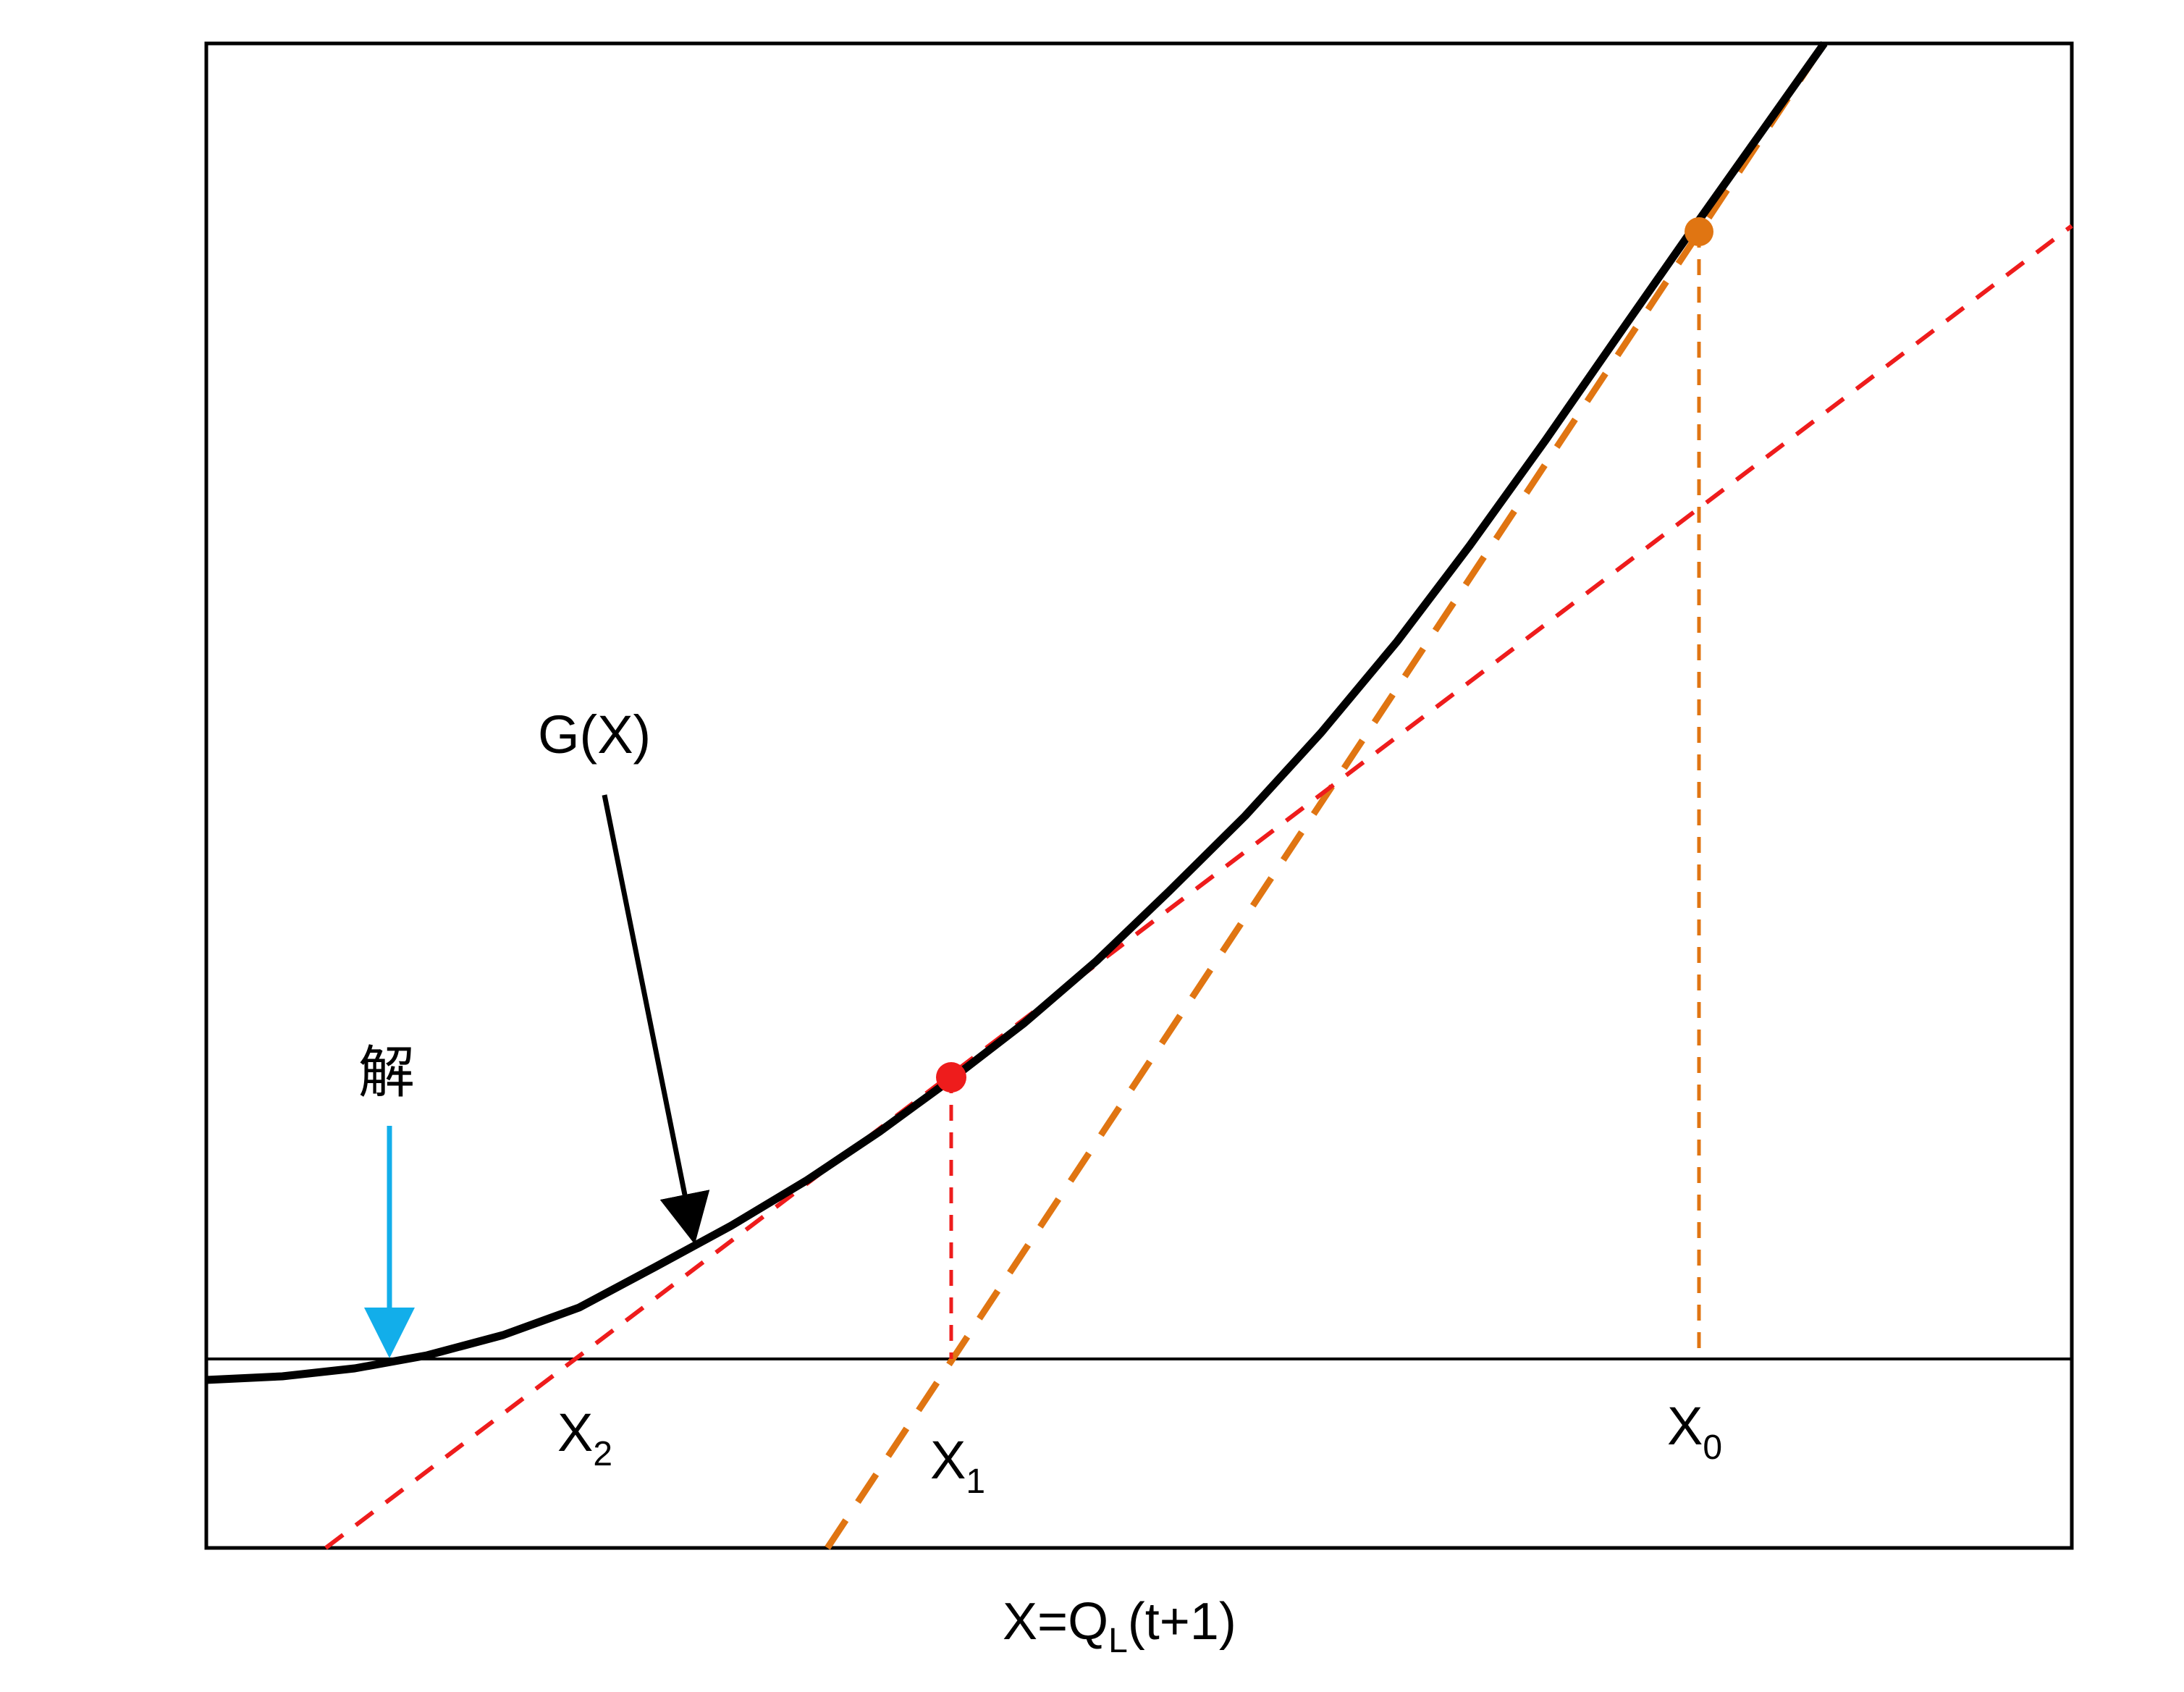 The width and height of the screenshot is (2184, 1692). What do you see at coordinates (1119, 1626) in the screenshot?
I see `x-axis-label: X=QL(t+1)` at bounding box center [1119, 1626].